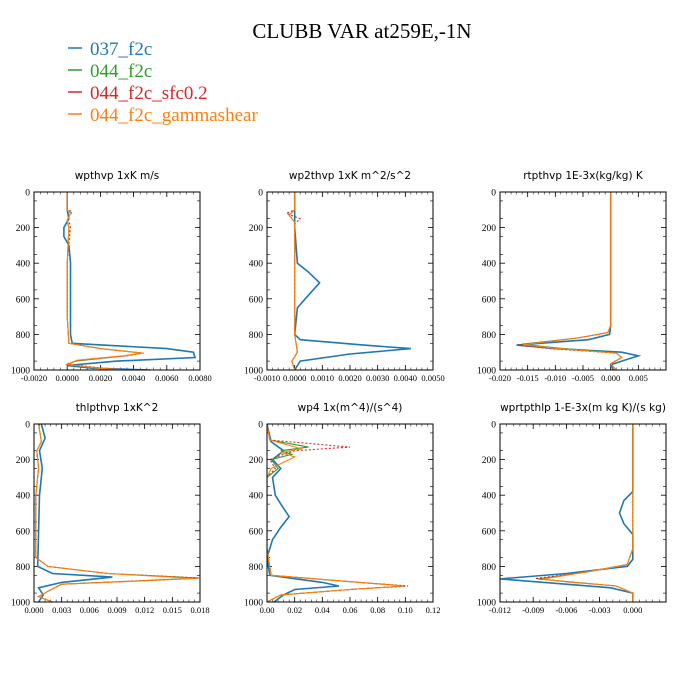 The height and width of the screenshot is (700, 700). What do you see at coordinates (117, 176) in the screenshot?
I see `panel-title: wpthvp 1xK m/s` at bounding box center [117, 176].